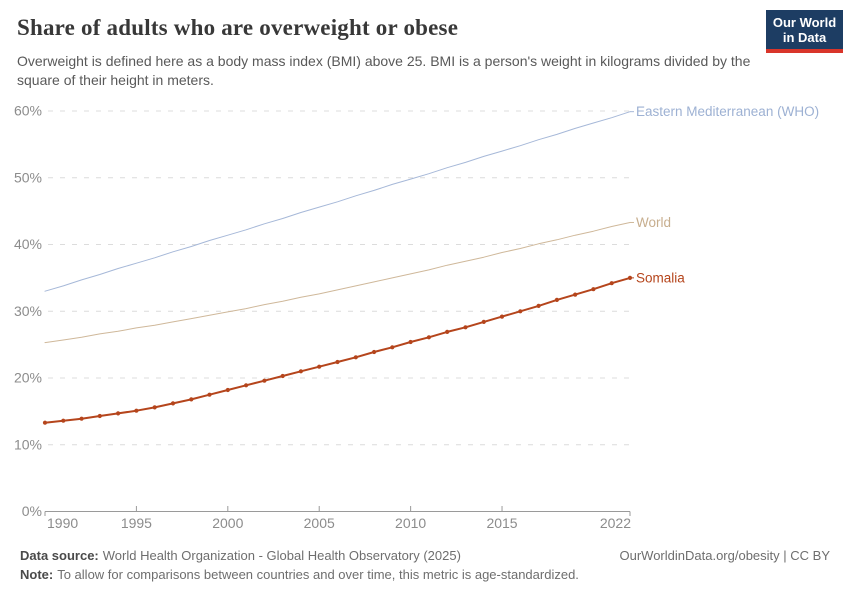 The width and height of the screenshot is (850, 600). What do you see at coordinates (37, 574) in the screenshot?
I see `note-label: Note:` at bounding box center [37, 574].